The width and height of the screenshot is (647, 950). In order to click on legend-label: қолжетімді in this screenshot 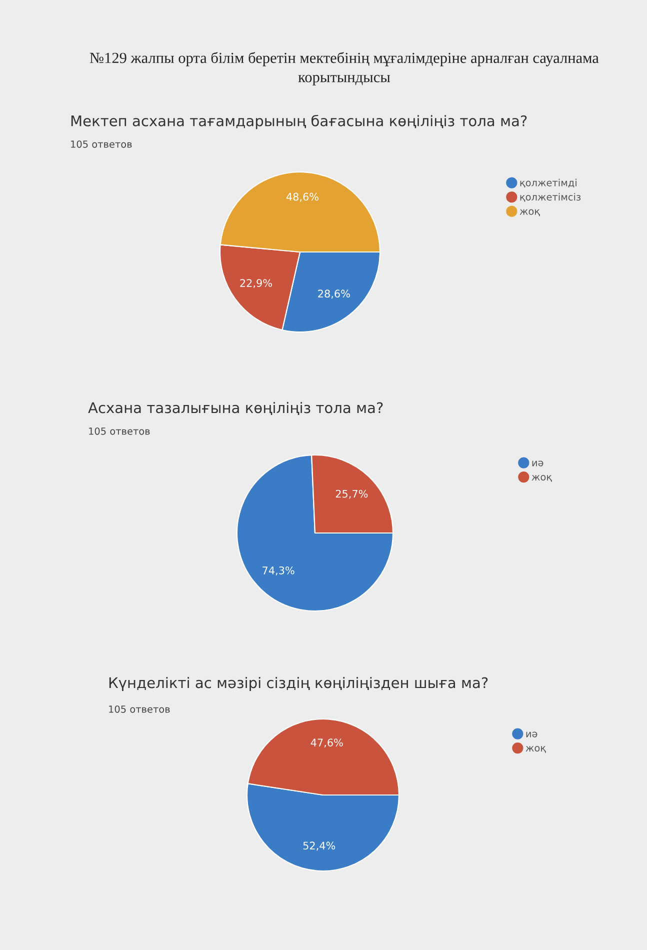, I will do `click(548, 183)`.